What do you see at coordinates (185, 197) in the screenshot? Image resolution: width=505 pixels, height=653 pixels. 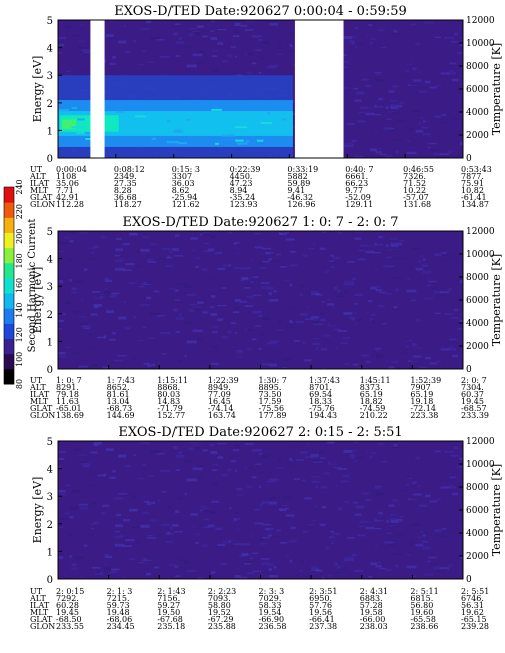 I see `ephemeris-value: -25.94` at bounding box center [185, 197].